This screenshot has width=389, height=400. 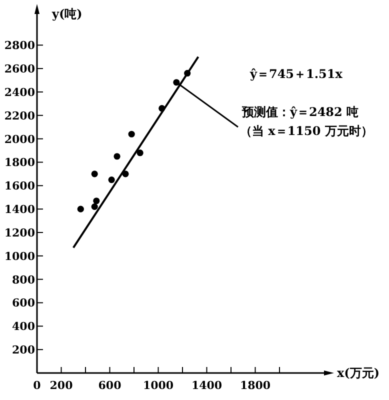 What do you see at coordinates (206, 385) in the screenshot?
I see `x-tick-label: 1400` at bounding box center [206, 385].